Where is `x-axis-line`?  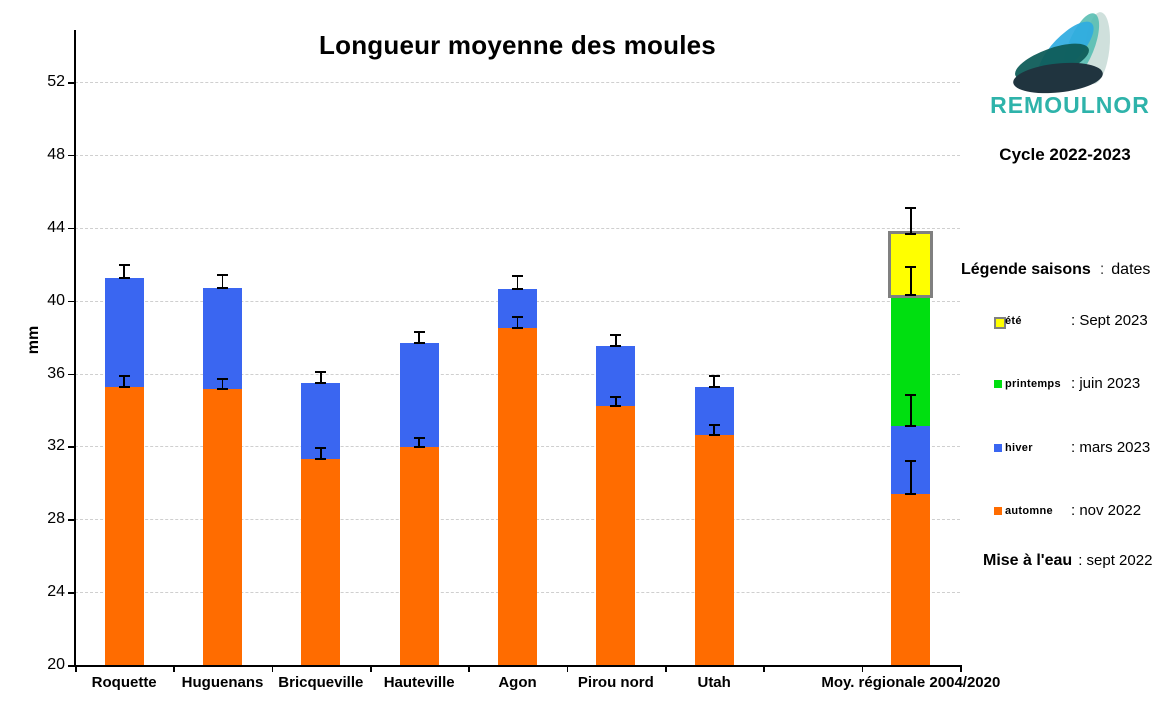
x-axis-line is located at coordinates (517, 666).